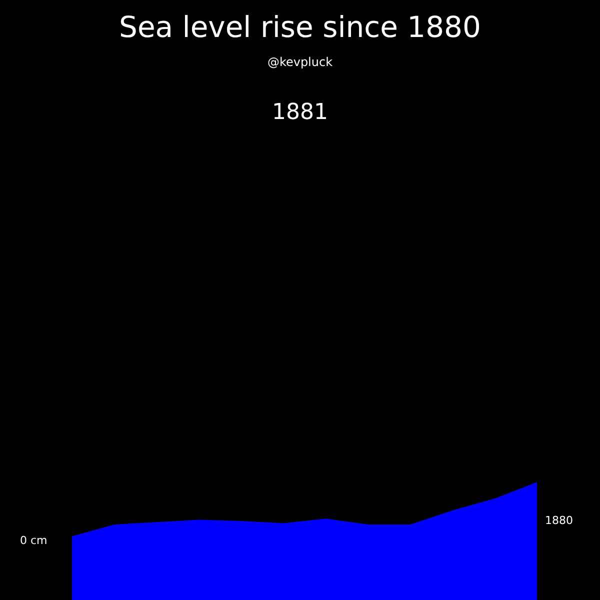 Image resolution: width=600 pixels, height=600 pixels. I want to click on chart-subtitle: @kevpluck, so click(300, 62).